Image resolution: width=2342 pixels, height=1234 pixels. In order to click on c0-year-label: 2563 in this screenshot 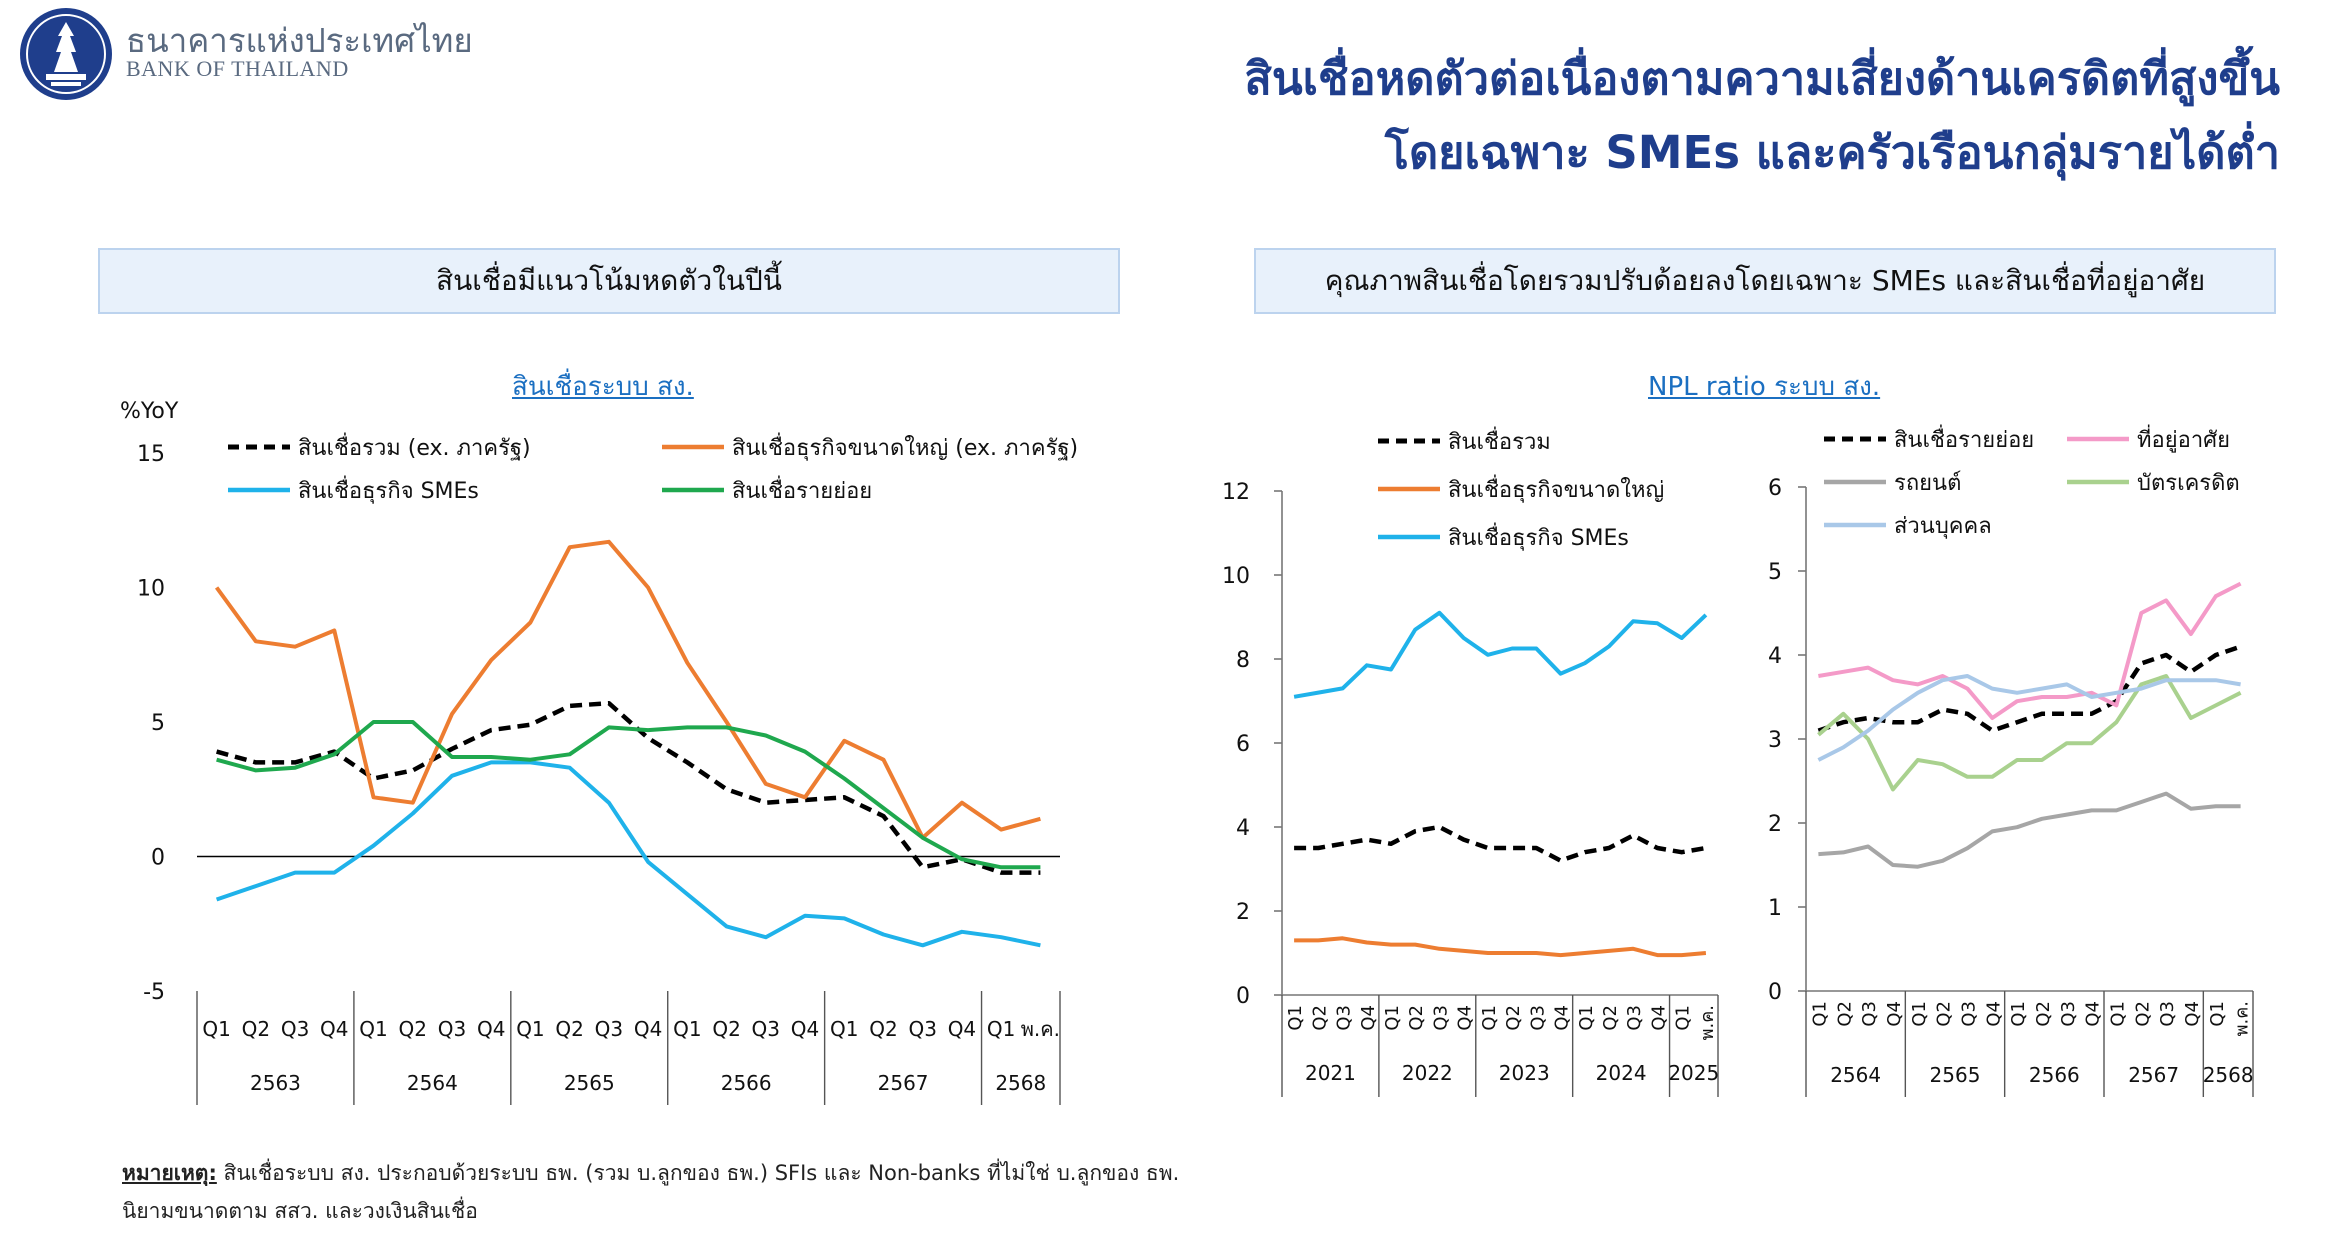, I will do `click(275, 1083)`.